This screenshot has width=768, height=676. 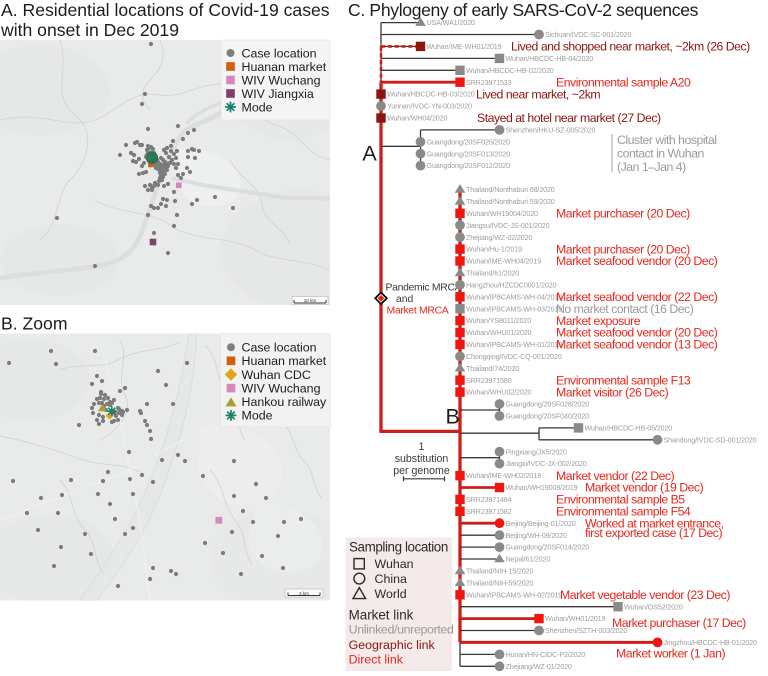 I want to click on svg-text: Wuhan/HBCDC-HB-03/2020, so click(x=431, y=94).